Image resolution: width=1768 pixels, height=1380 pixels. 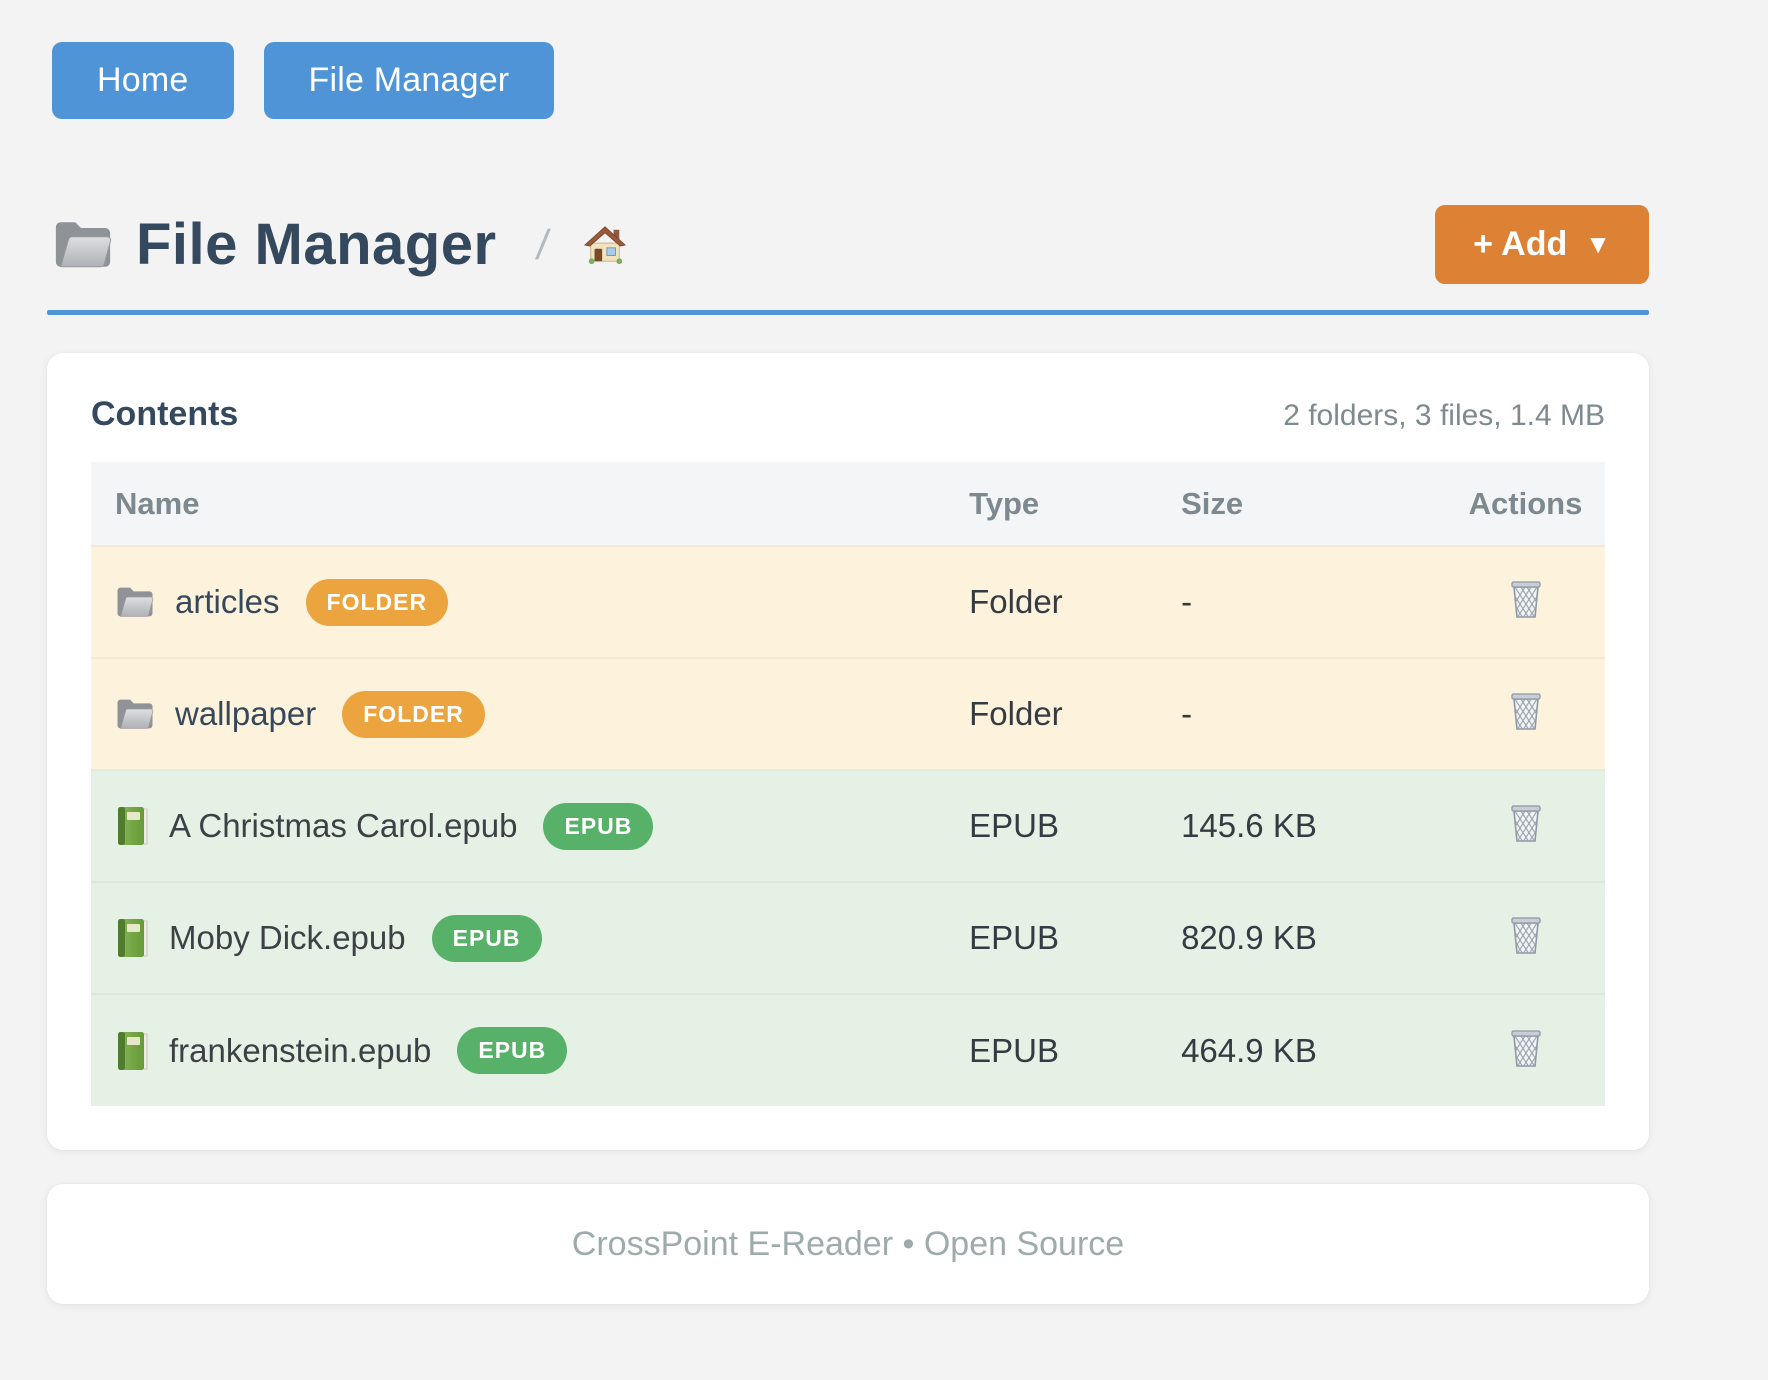 I want to click on chevron-down-icon: ▼, so click(x=1598, y=244).